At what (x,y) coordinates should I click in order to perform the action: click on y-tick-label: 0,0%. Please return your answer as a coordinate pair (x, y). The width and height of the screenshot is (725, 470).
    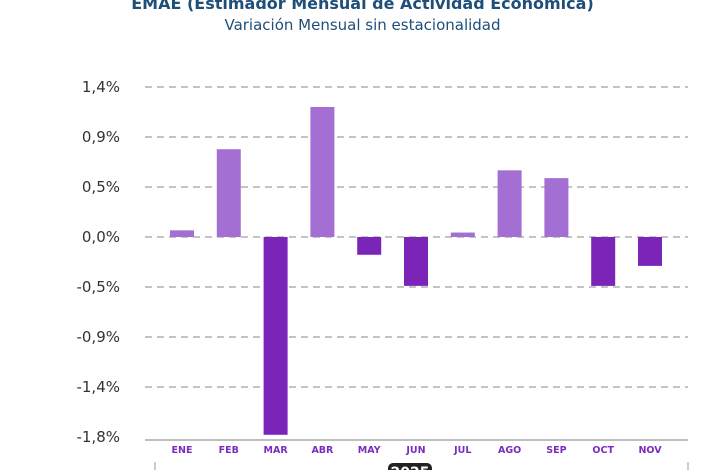
    Looking at the image, I should click on (101, 237).